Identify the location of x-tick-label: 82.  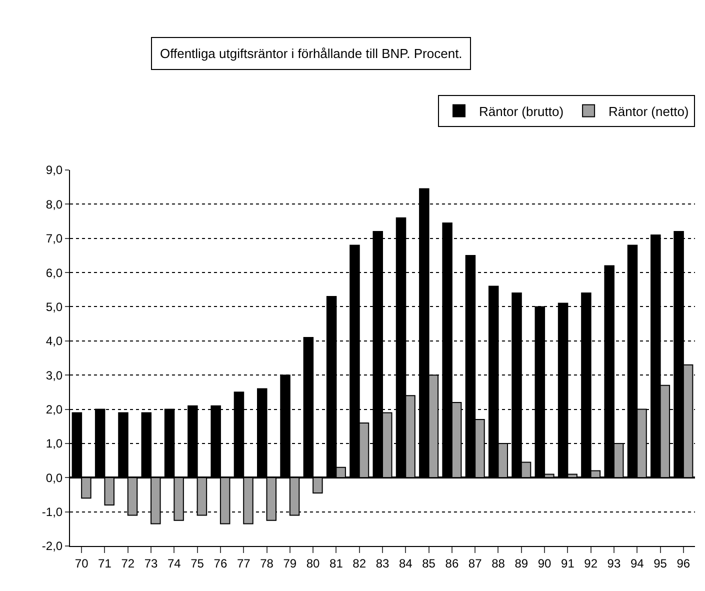
(359, 563).